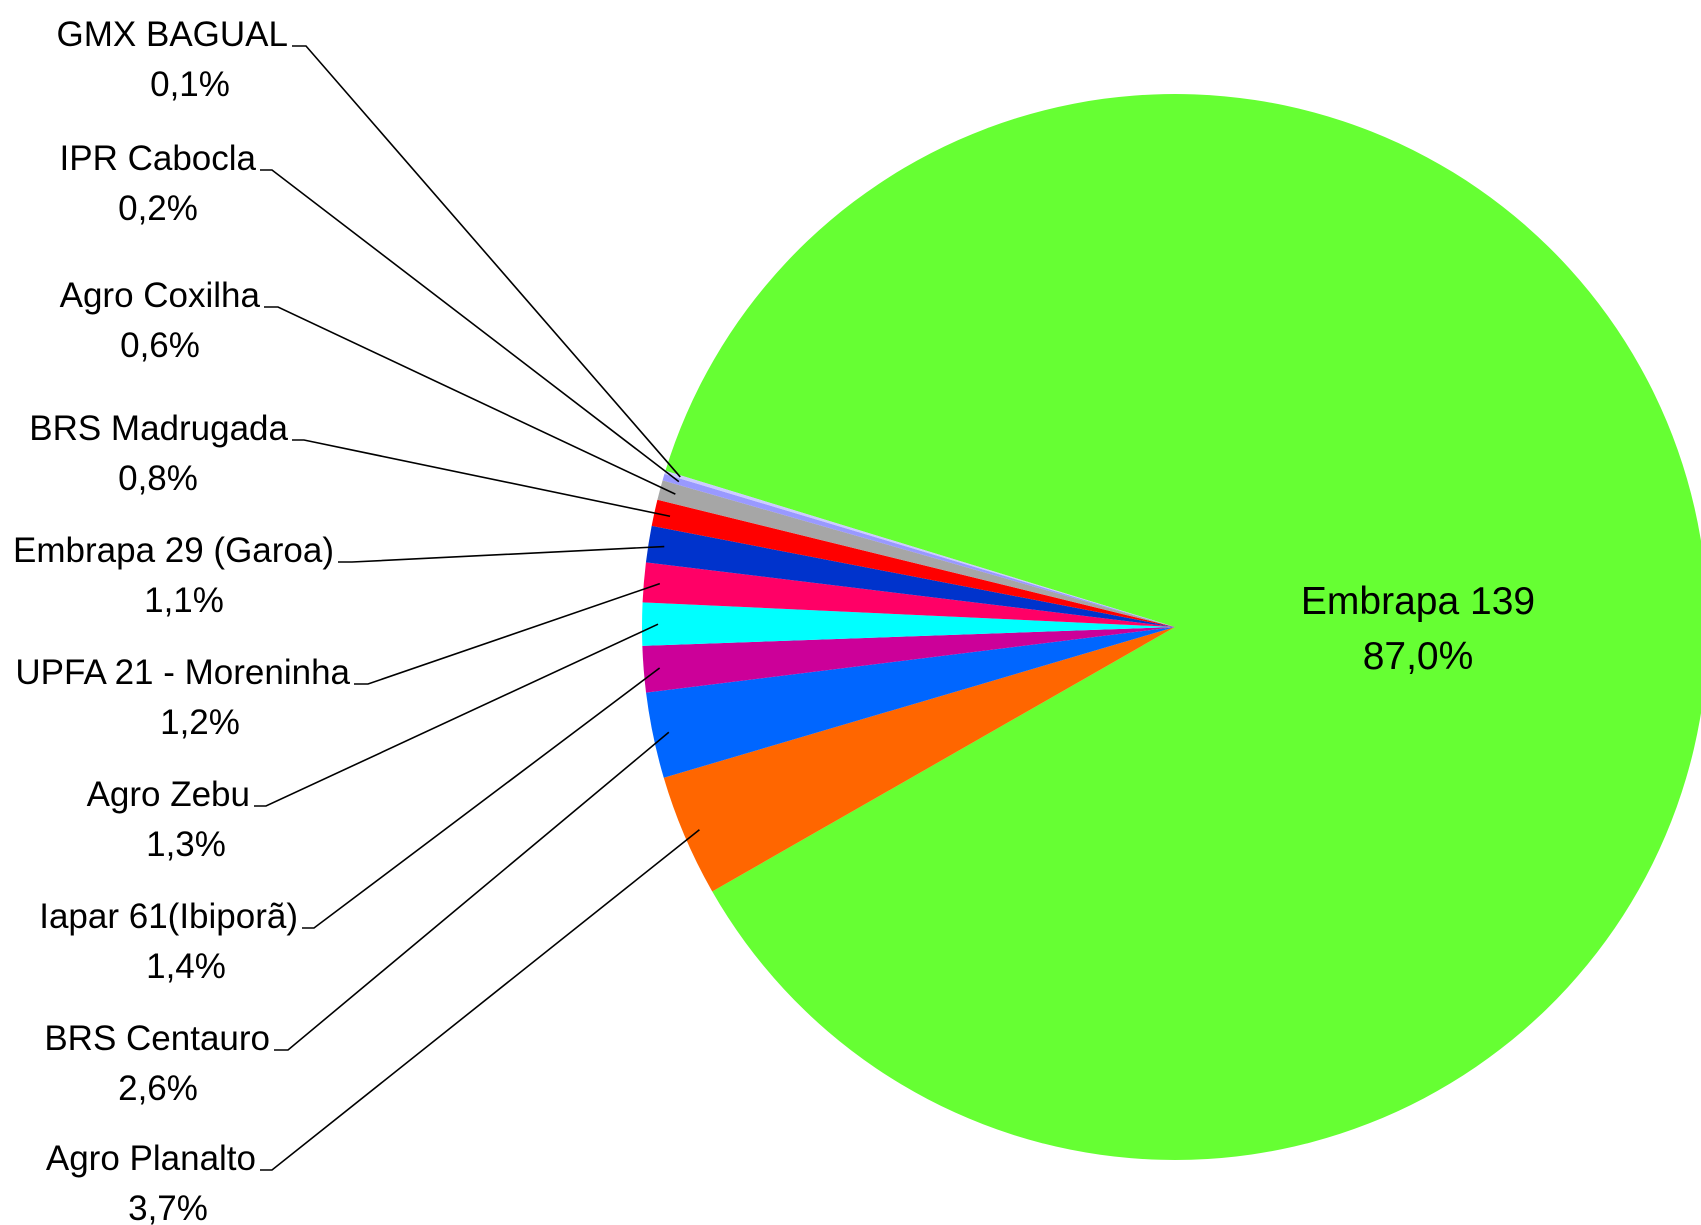 The image size is (1701, 1225). Describe the element at coordinates (173, 550) in the screenshot. I see `slice-label-embrapa-29-garoa: Embrapa 29 (Garoa)` at that location.